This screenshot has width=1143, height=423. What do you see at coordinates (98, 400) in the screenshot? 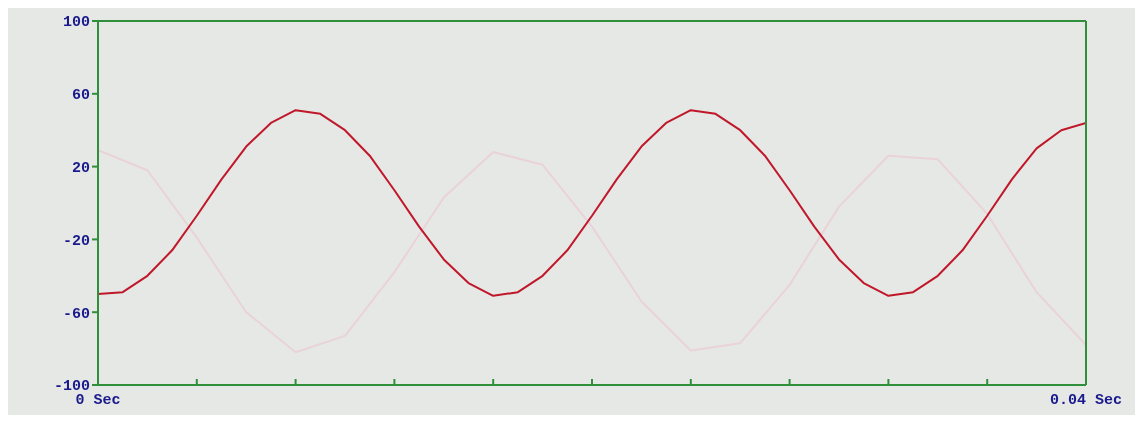
I see `x-tick-label: 0 Sec` at bounding box center [98, 400].